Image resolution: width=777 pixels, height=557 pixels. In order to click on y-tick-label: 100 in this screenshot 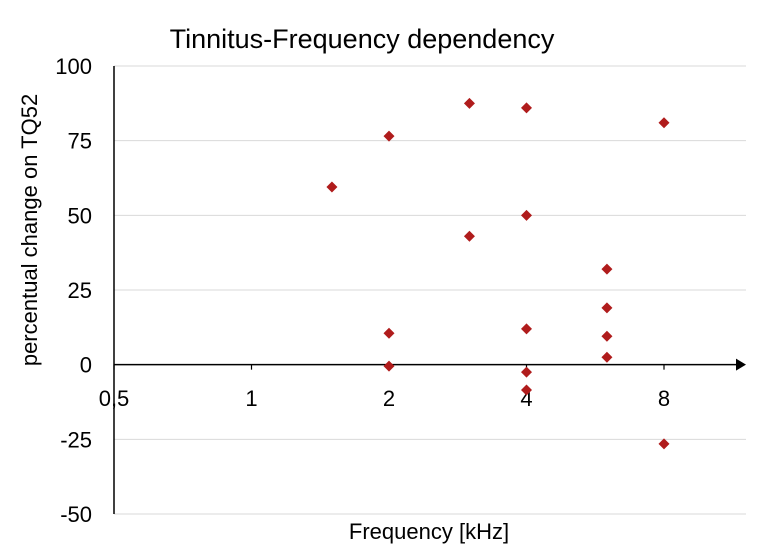, I will do `click(73, 66)`.